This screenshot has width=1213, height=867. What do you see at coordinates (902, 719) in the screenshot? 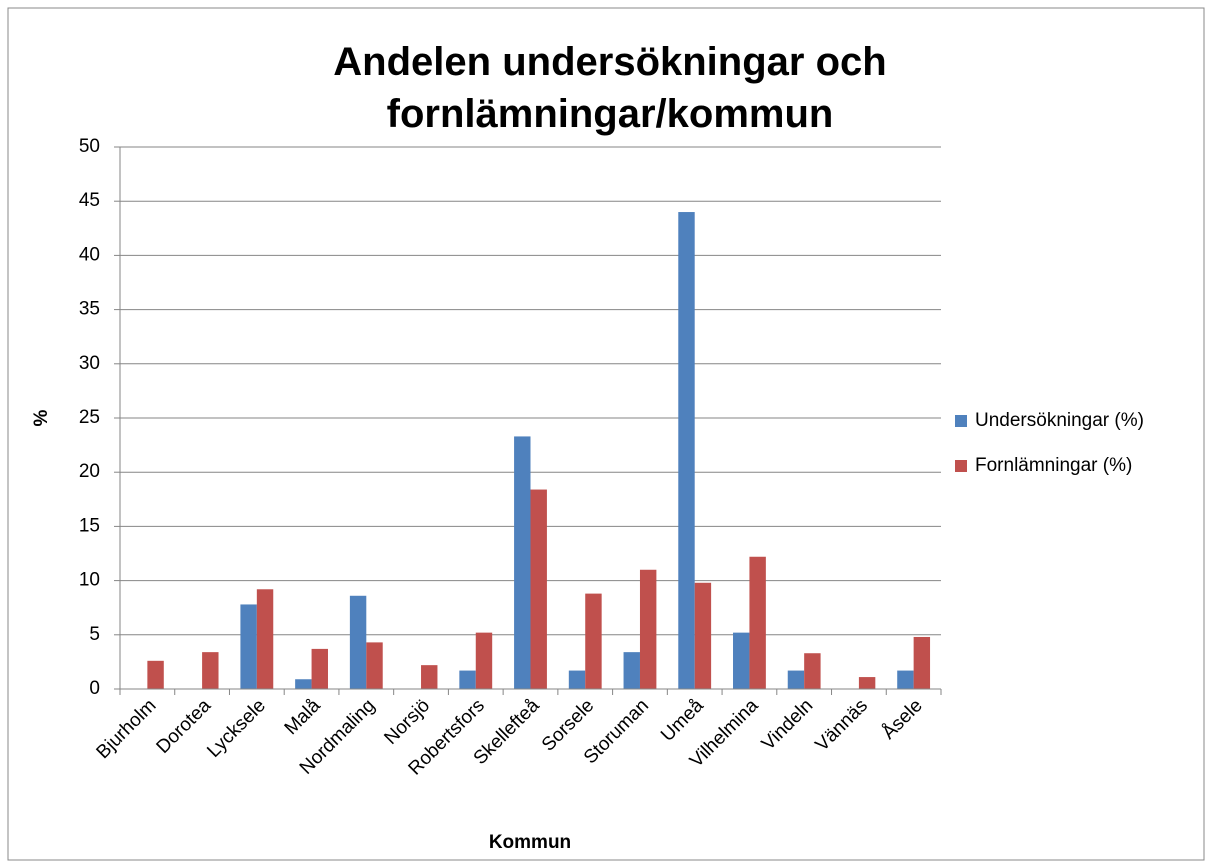
I see `x-tick-label: Åsele` at bounding box center [902, 719].